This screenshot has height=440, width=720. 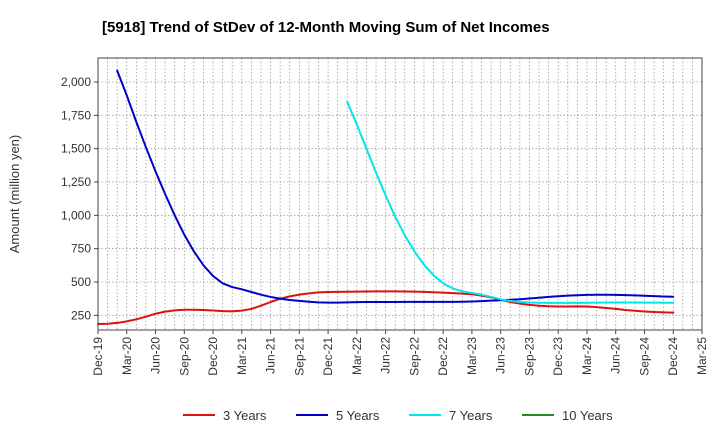 What do you see at coordinates (76, 115) in the screenshot?
I see `y-tick-label: 1,750` at bounding box center [76, 115].